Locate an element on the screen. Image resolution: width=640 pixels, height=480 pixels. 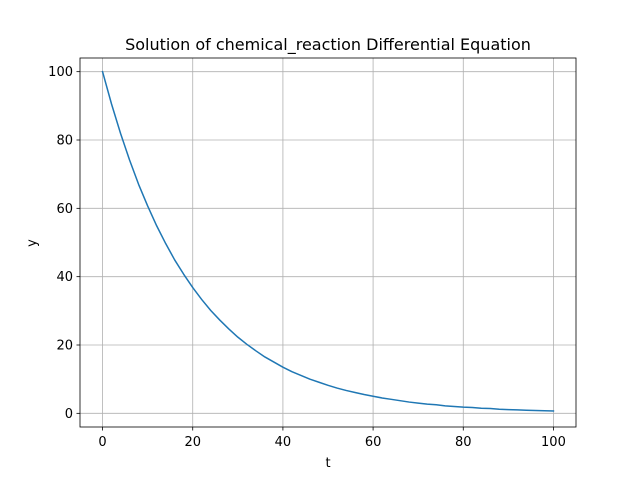
x-tick-label: 80 is located at coordinates (463, 442).